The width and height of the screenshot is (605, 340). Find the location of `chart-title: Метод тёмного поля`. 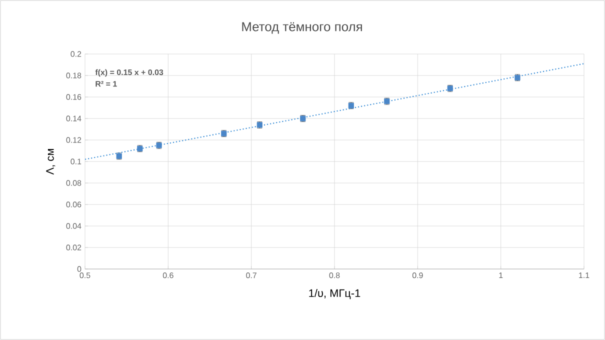

chart-title: Метод тёмного поля is located at coordinates (302, 28).